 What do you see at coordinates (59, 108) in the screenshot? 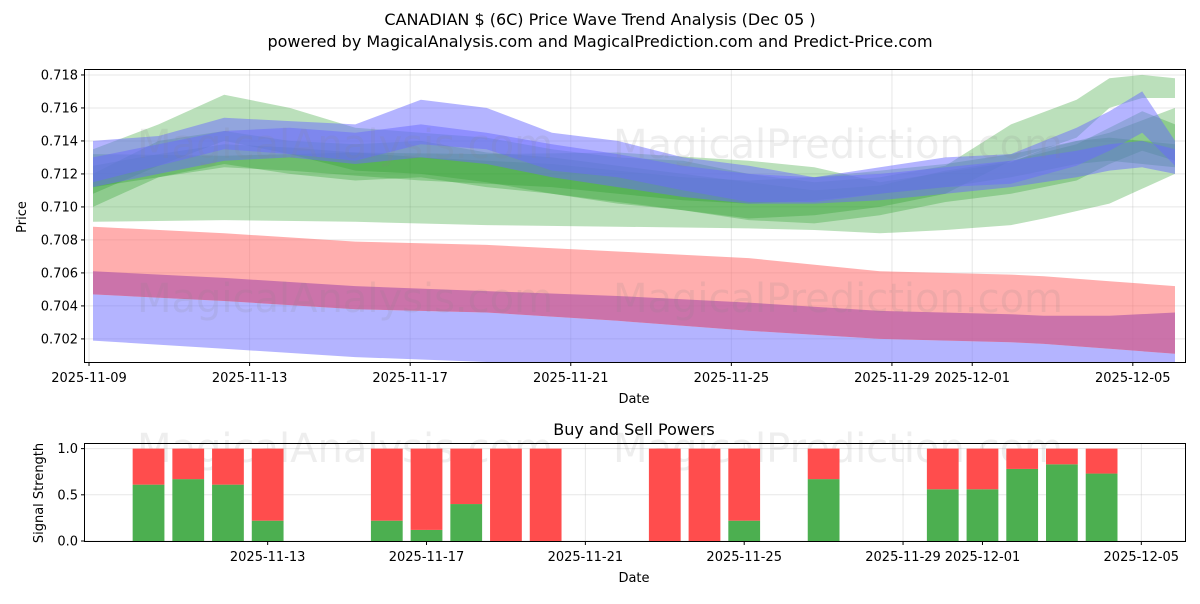
I see `y-tick-label: 0.716` at bounding box center [59, 108].